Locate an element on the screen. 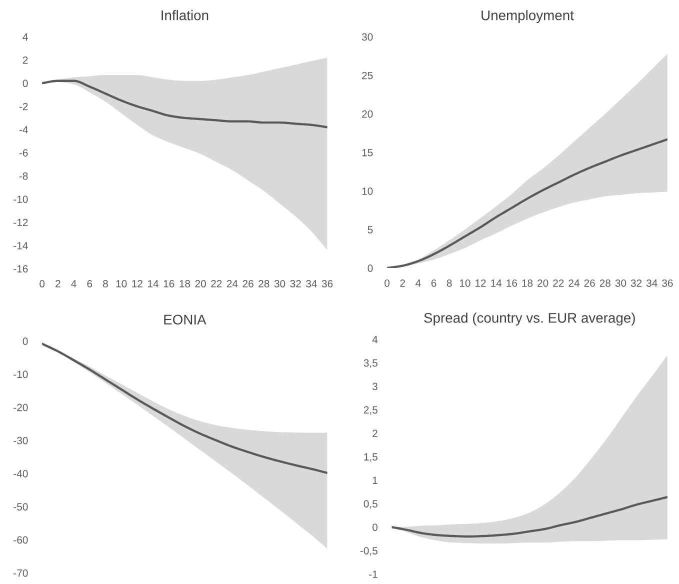 The height and width of the screenshot is (584, 679). y-tick-label: -16 is located at coordinates (21, 269).